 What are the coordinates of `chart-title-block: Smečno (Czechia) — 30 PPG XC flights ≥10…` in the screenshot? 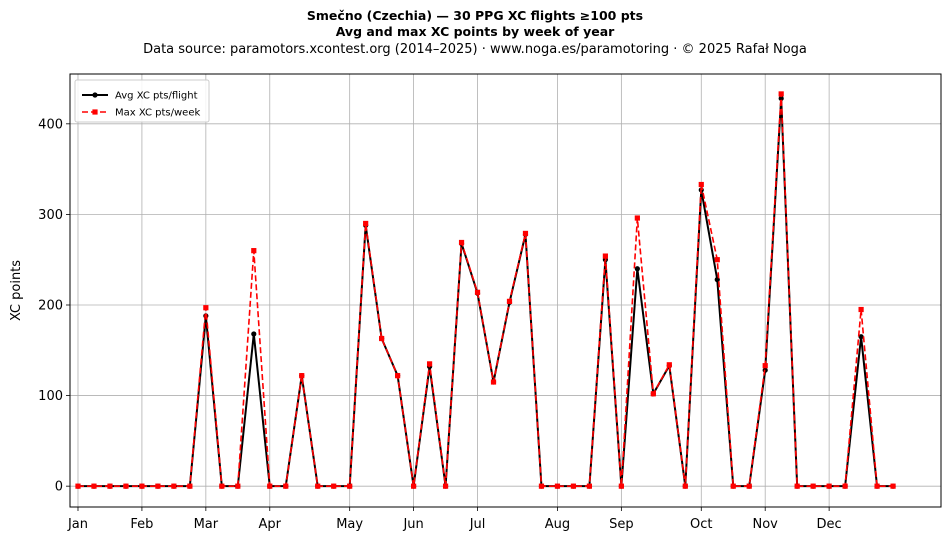 It's located at (475, 33).